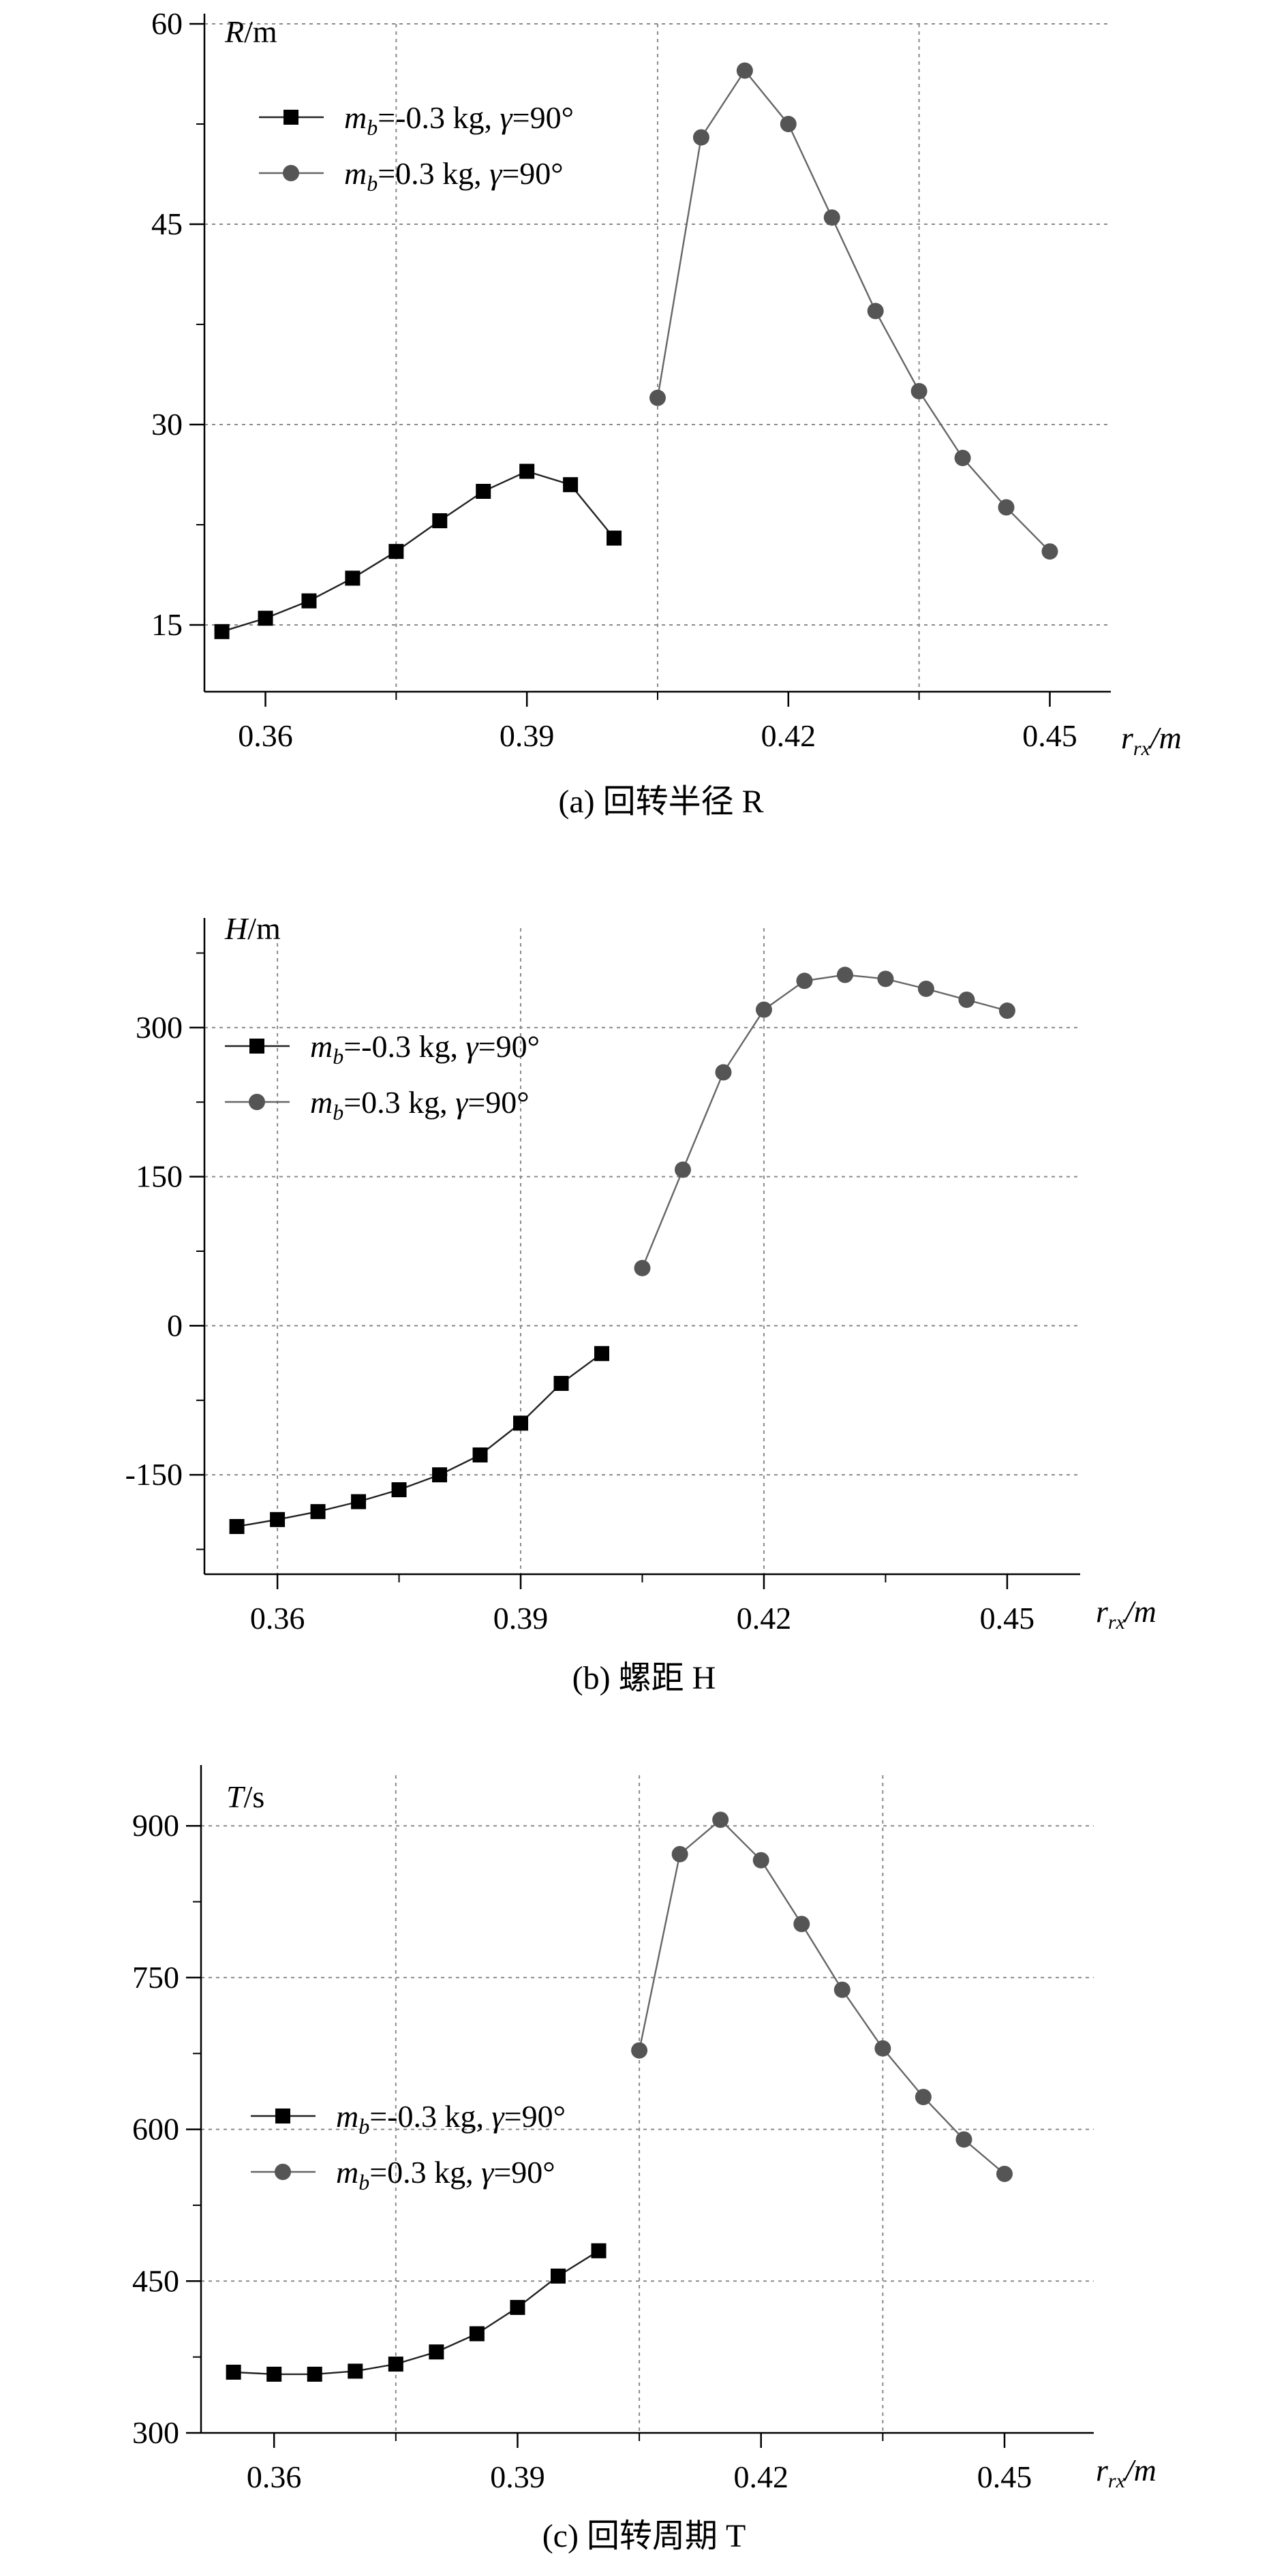  Describe the element at coordinates (159, 1176) in the screenshot. I see `y-tick-label-b-2: 150` at that location.